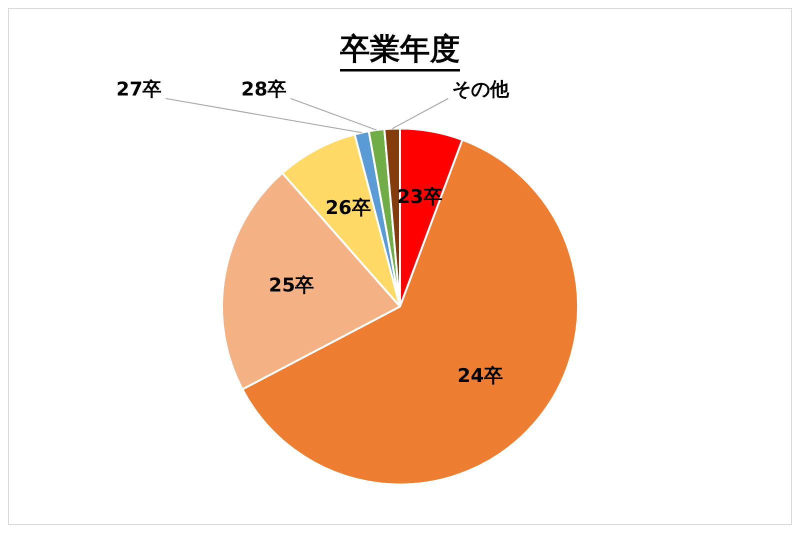 The image size is (800, 533). Describe the element at coordinates (139, 89) in the screenshot. I see `slice-label: 27卒` at that location.